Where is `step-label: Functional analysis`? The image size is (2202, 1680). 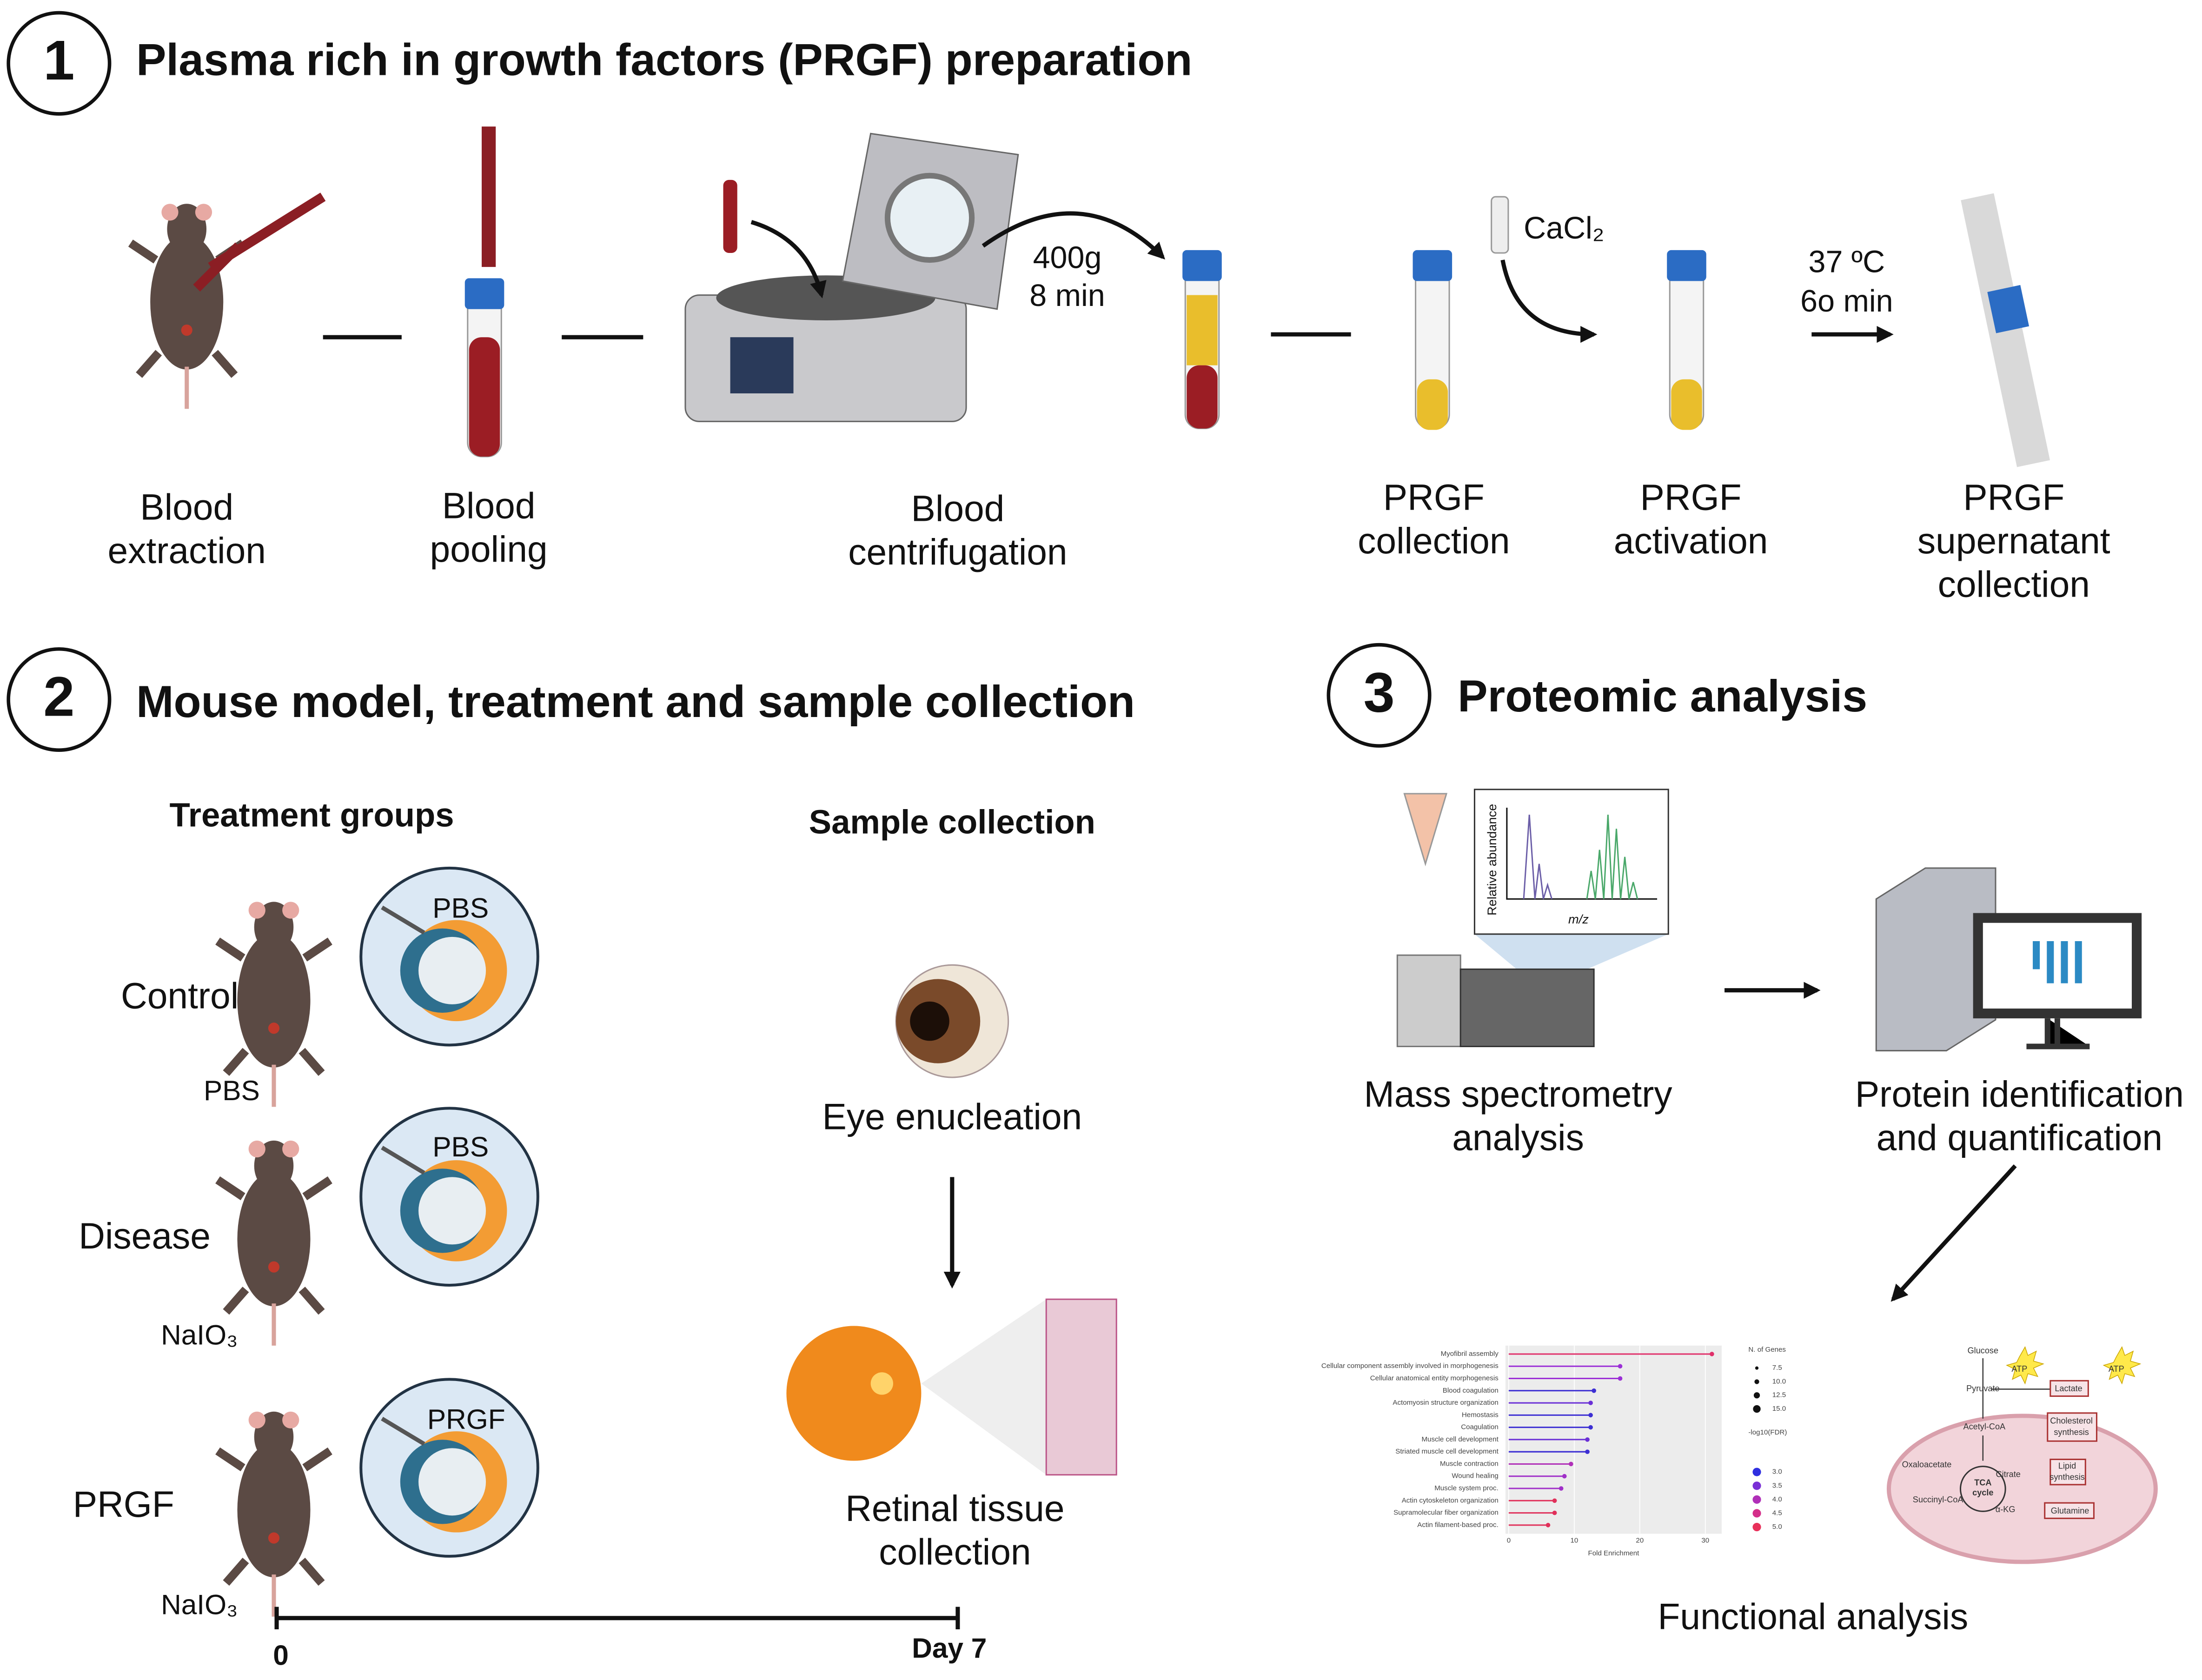
step-label: Functional analysis is located at coordinates (1813, 1616).